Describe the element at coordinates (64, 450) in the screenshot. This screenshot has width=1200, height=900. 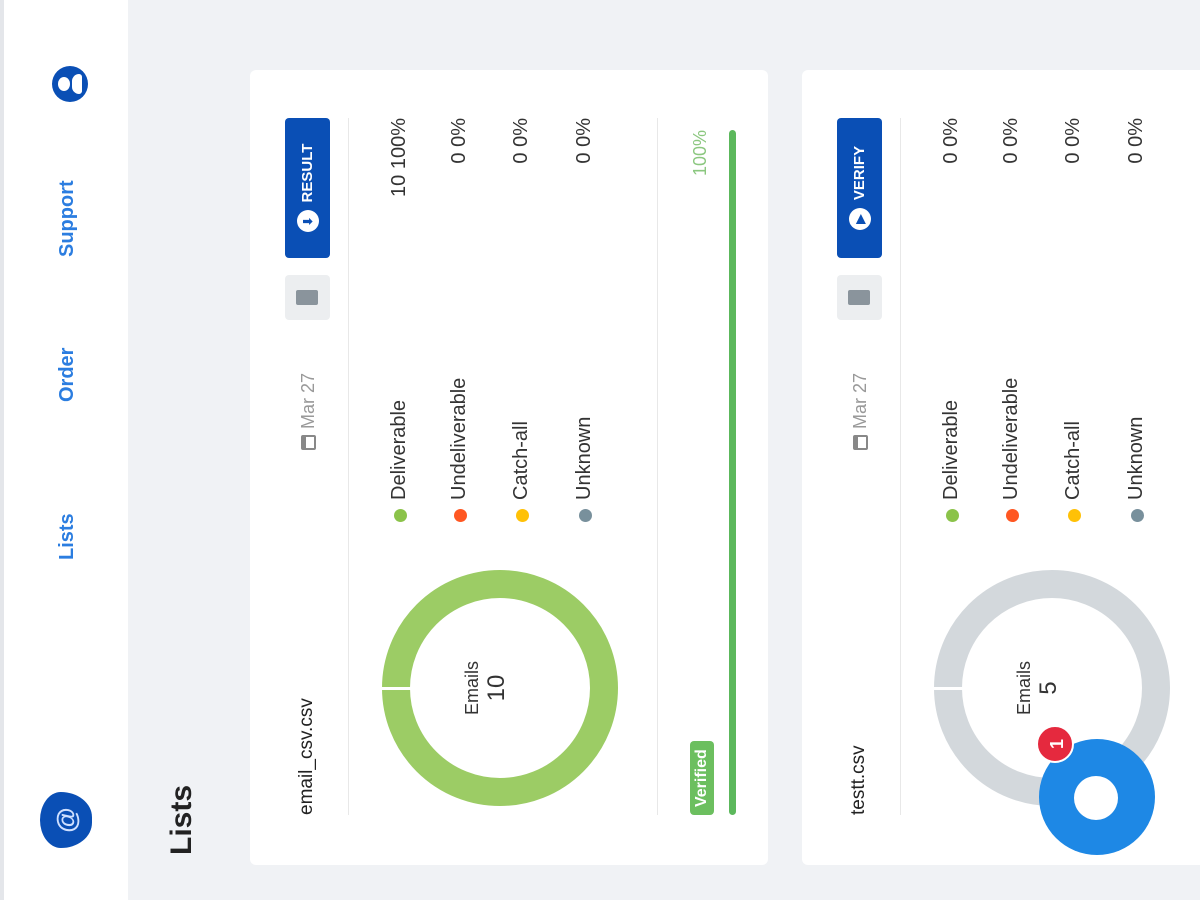
I see `top-nav: @ Lists Order Support` at that location.